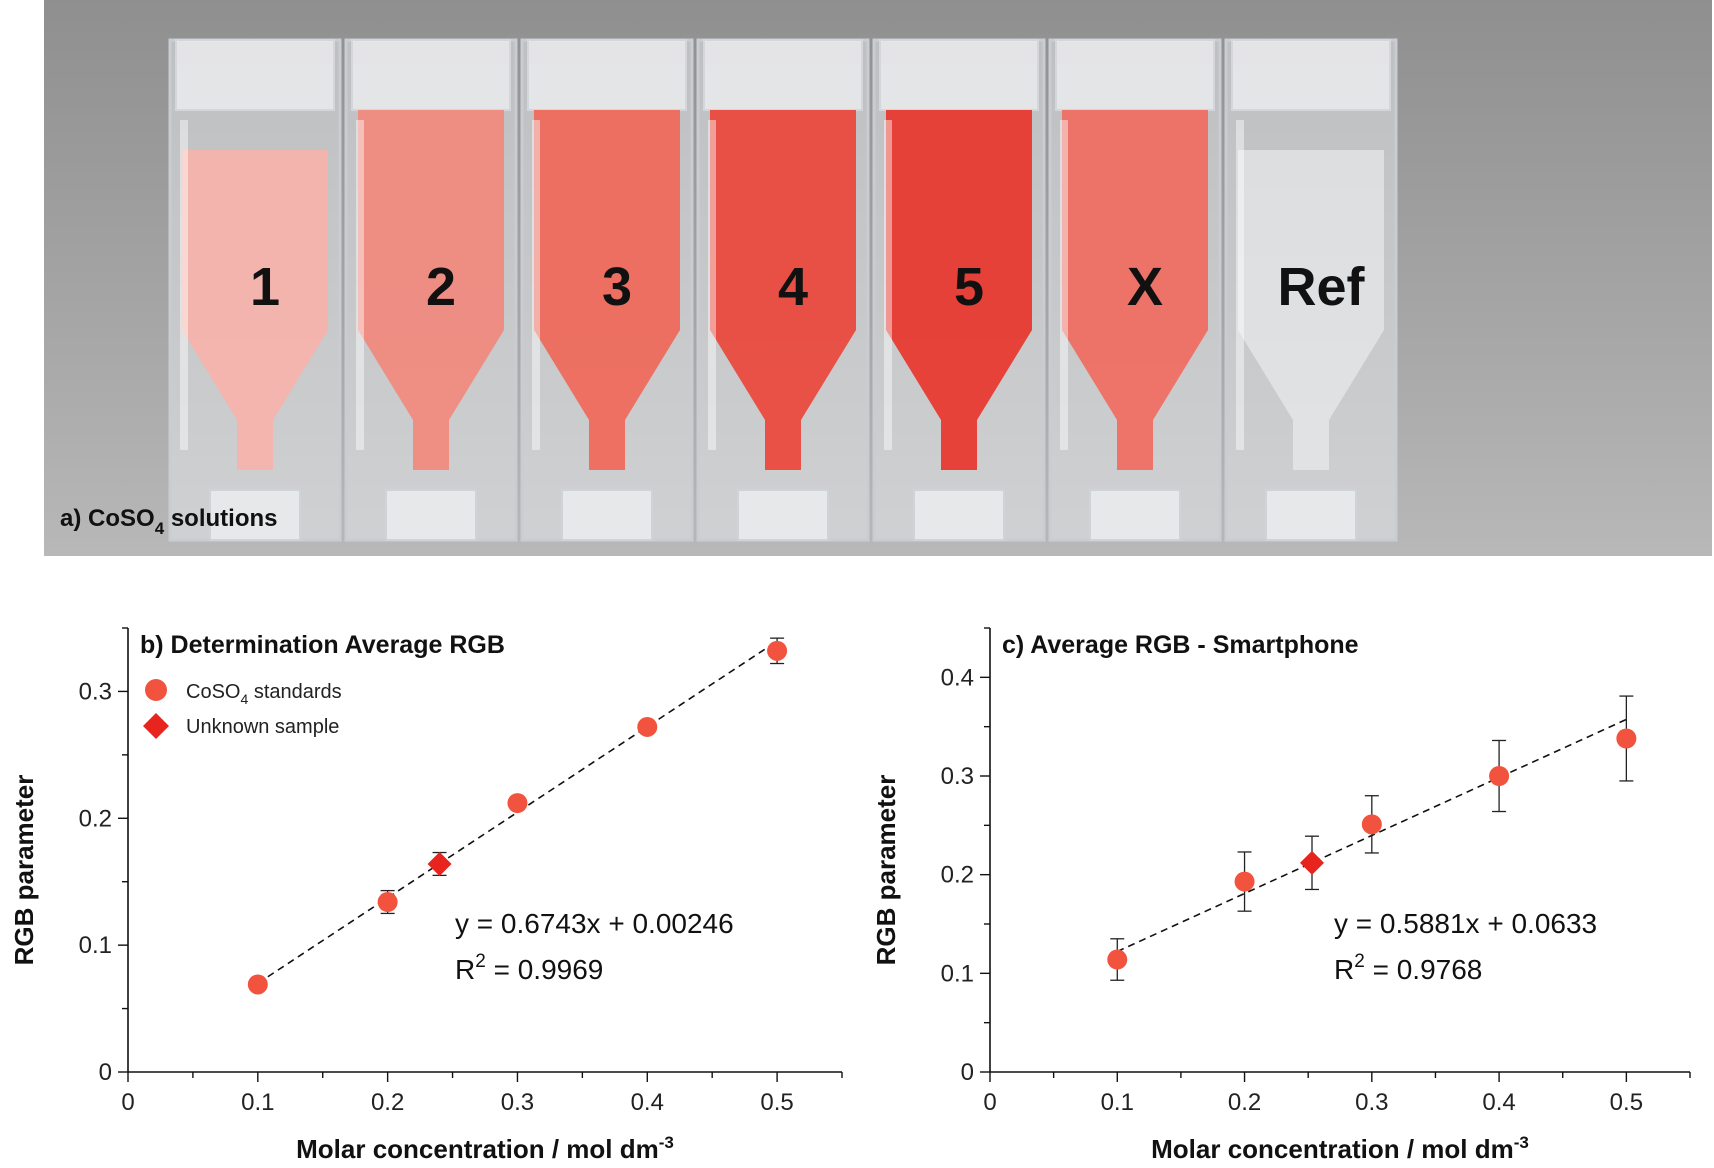  I want to click on cuvette-label: 3, so click(617, 287).